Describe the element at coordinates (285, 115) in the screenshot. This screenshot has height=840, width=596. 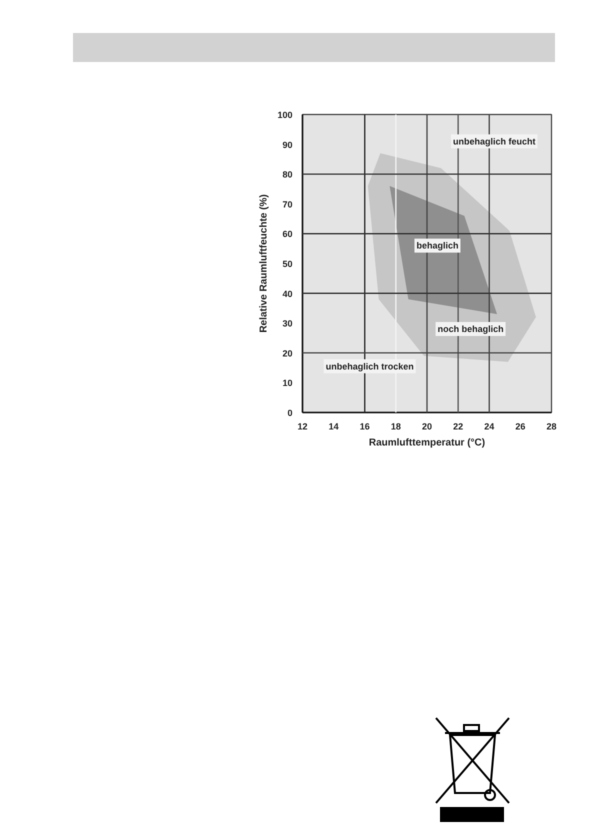
I see `y-tick-label: 100` at that location.